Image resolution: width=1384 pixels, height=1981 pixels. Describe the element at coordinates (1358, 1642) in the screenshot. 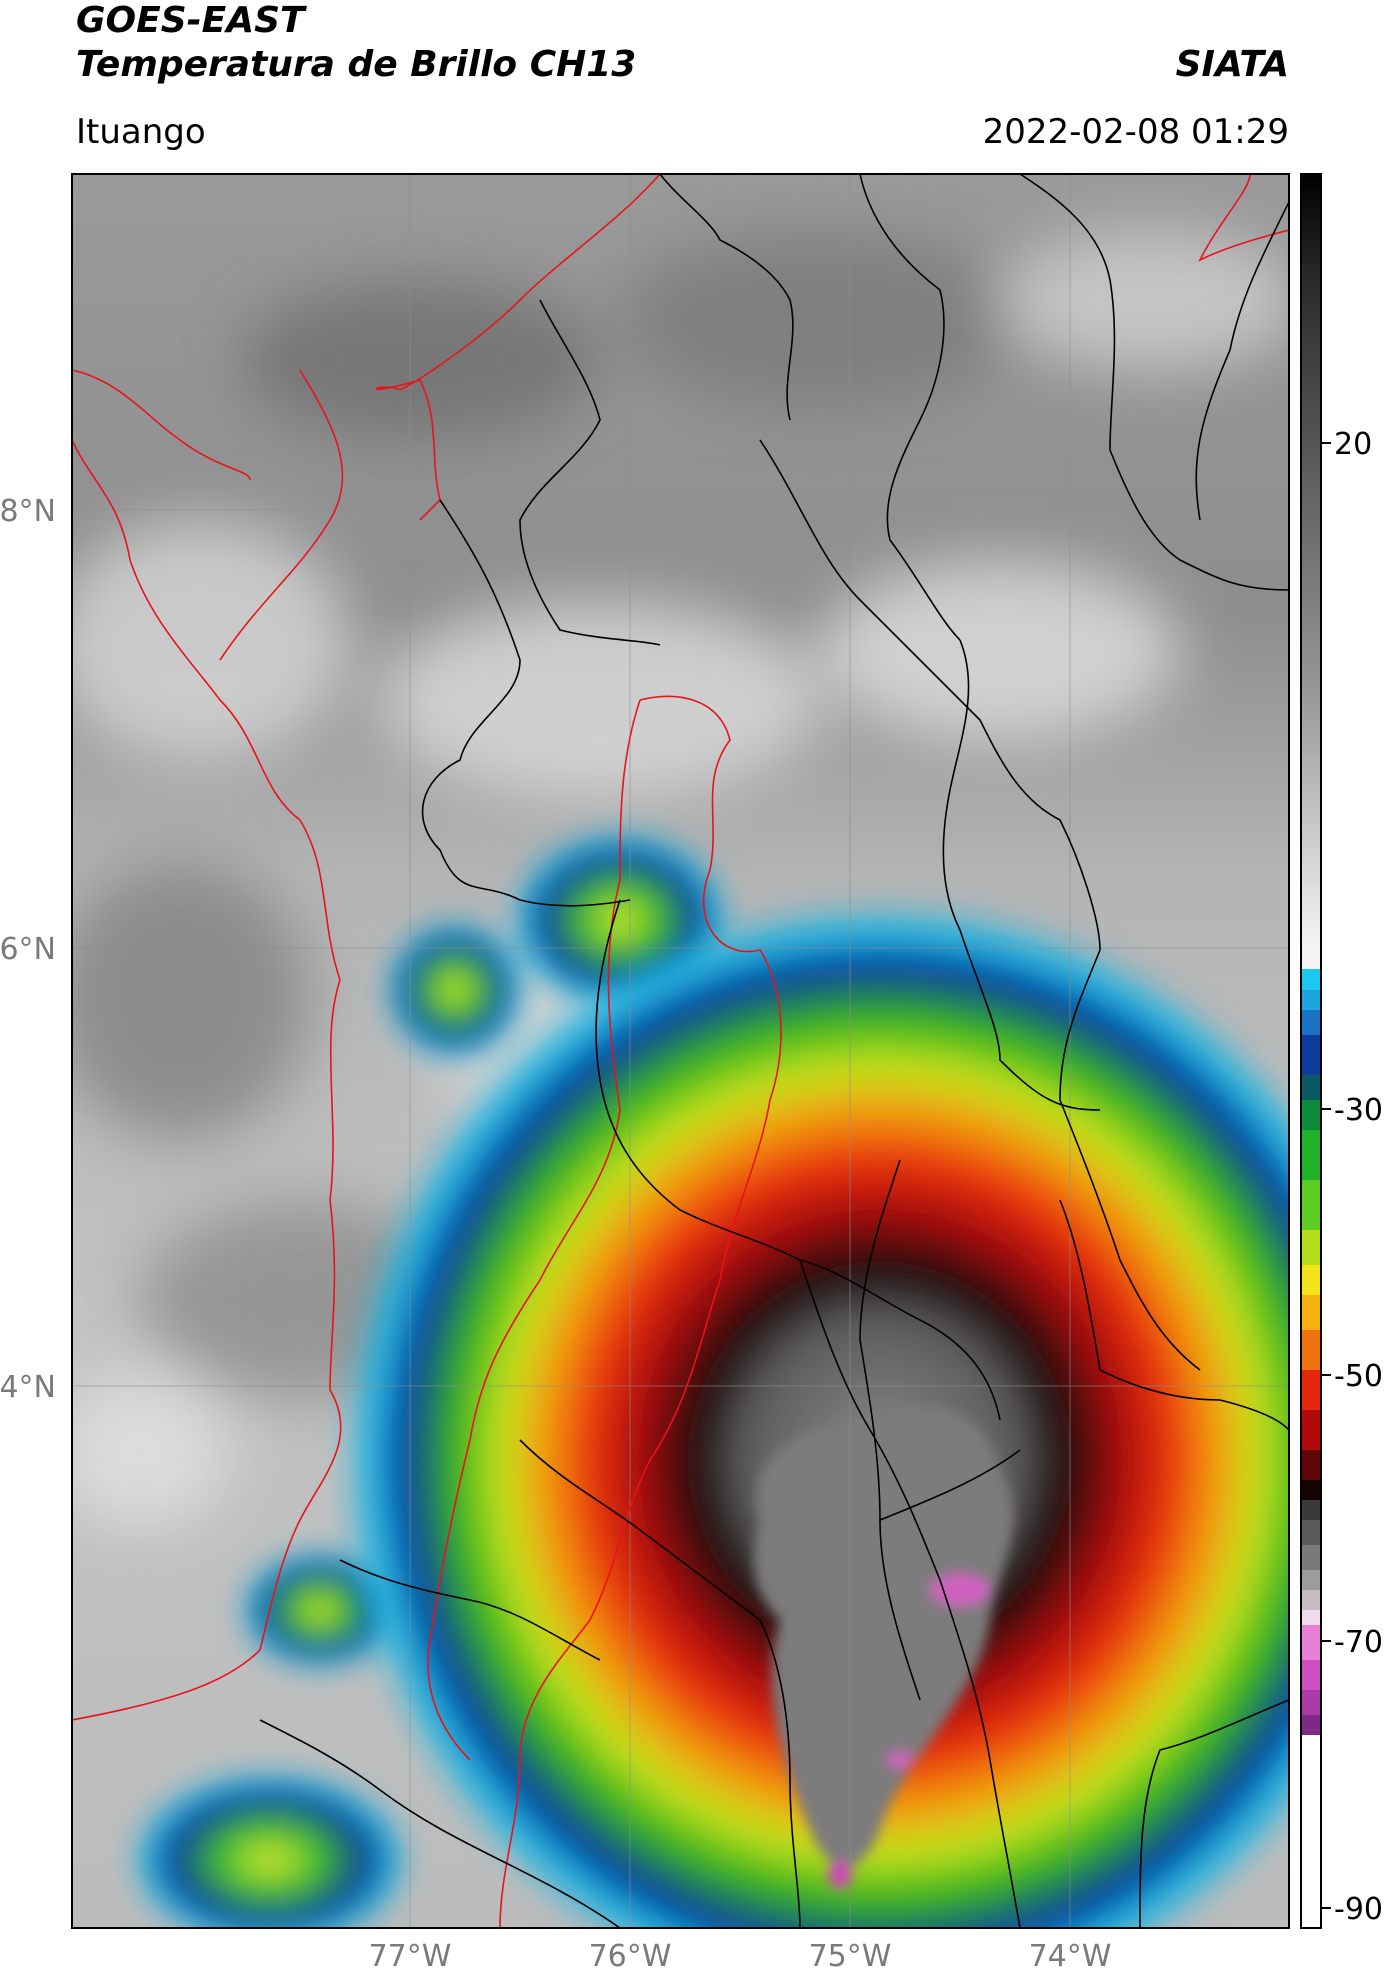

I see `colorbar-tick-label: -70` at that location.